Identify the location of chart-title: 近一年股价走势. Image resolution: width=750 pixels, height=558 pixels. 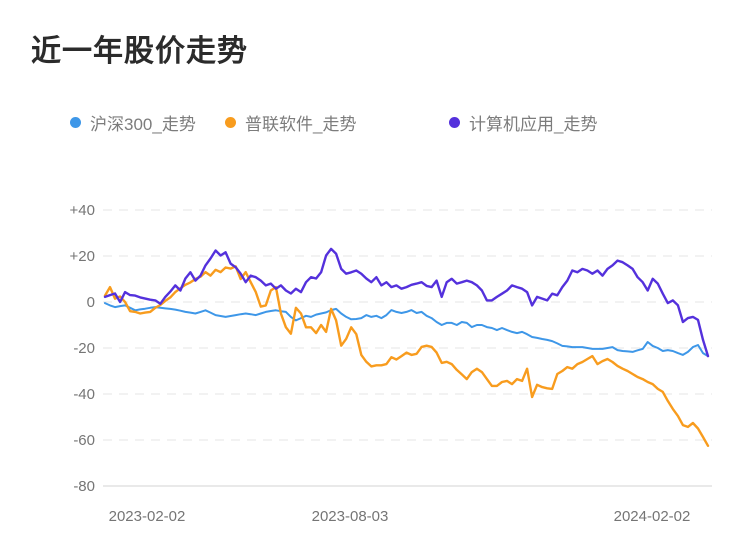
(139, 51).